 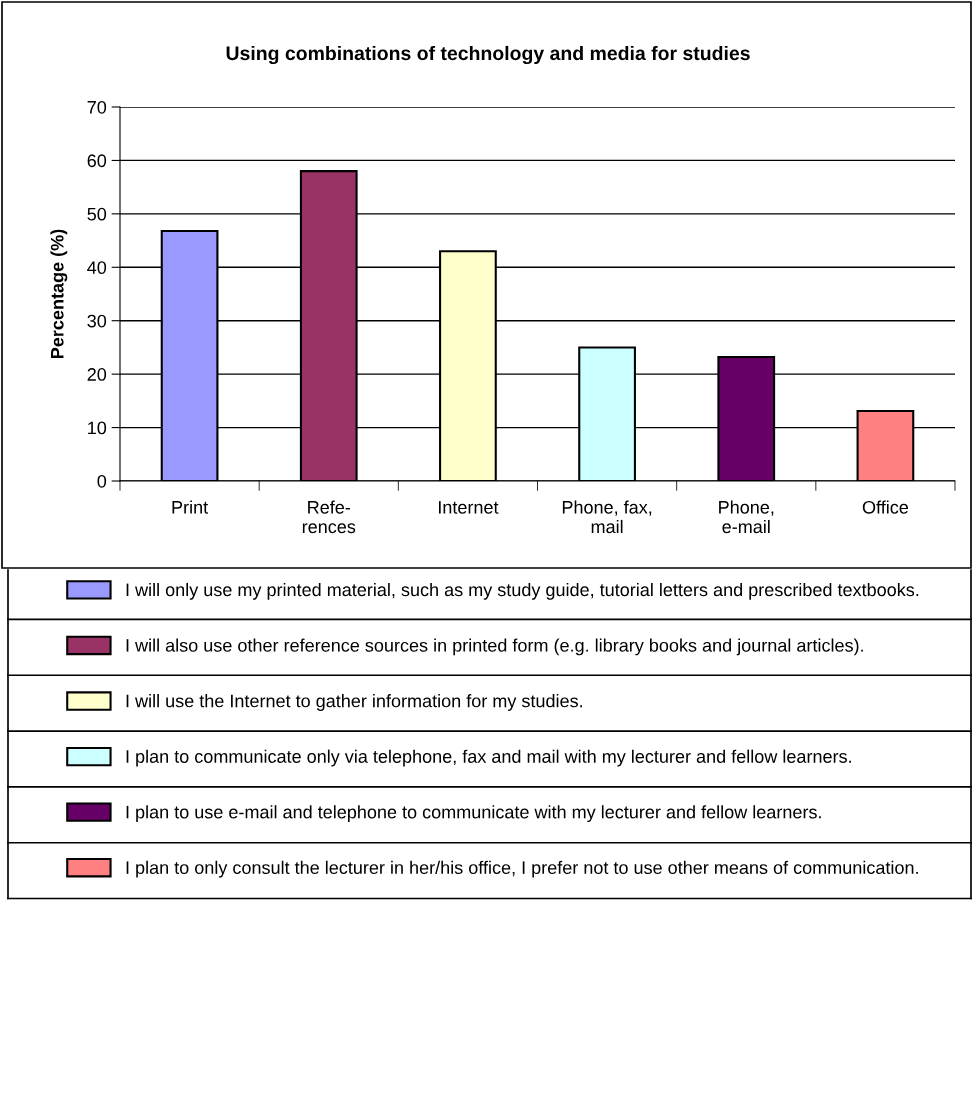 What do you see at coordinates (59, 294) in the screenshot?
I see `y-axis-title: Percentage (%)` at bounding box center [59, 294].